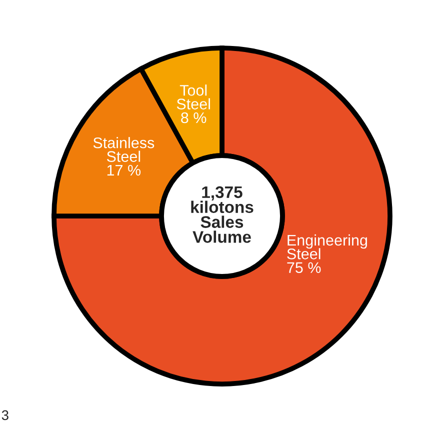 This screenshot has width=431, height=428. Describe the element at coordinates (124, 170) in the screenshot. I see `data-label: 17 %` at that location.